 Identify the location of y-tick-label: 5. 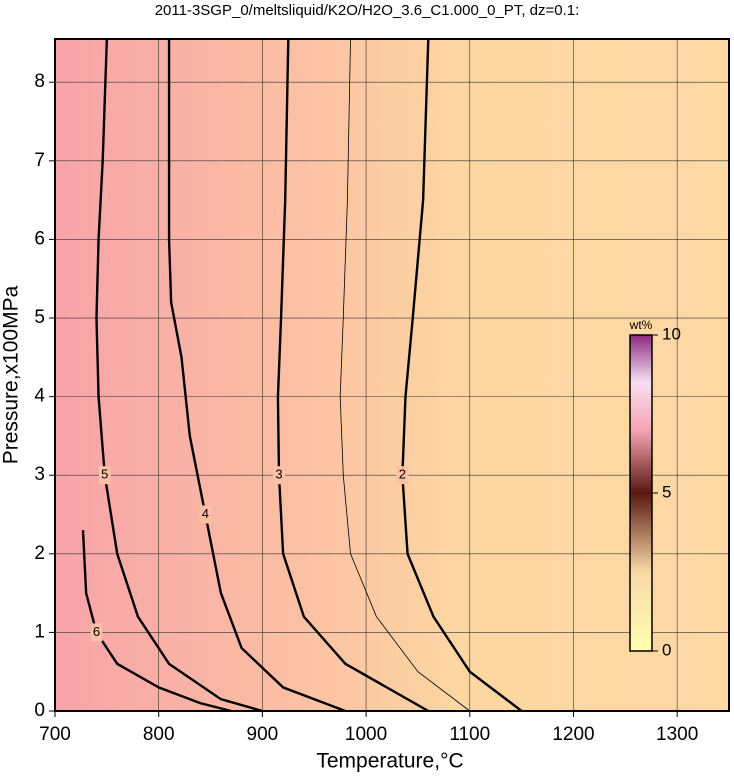
(39, 317).